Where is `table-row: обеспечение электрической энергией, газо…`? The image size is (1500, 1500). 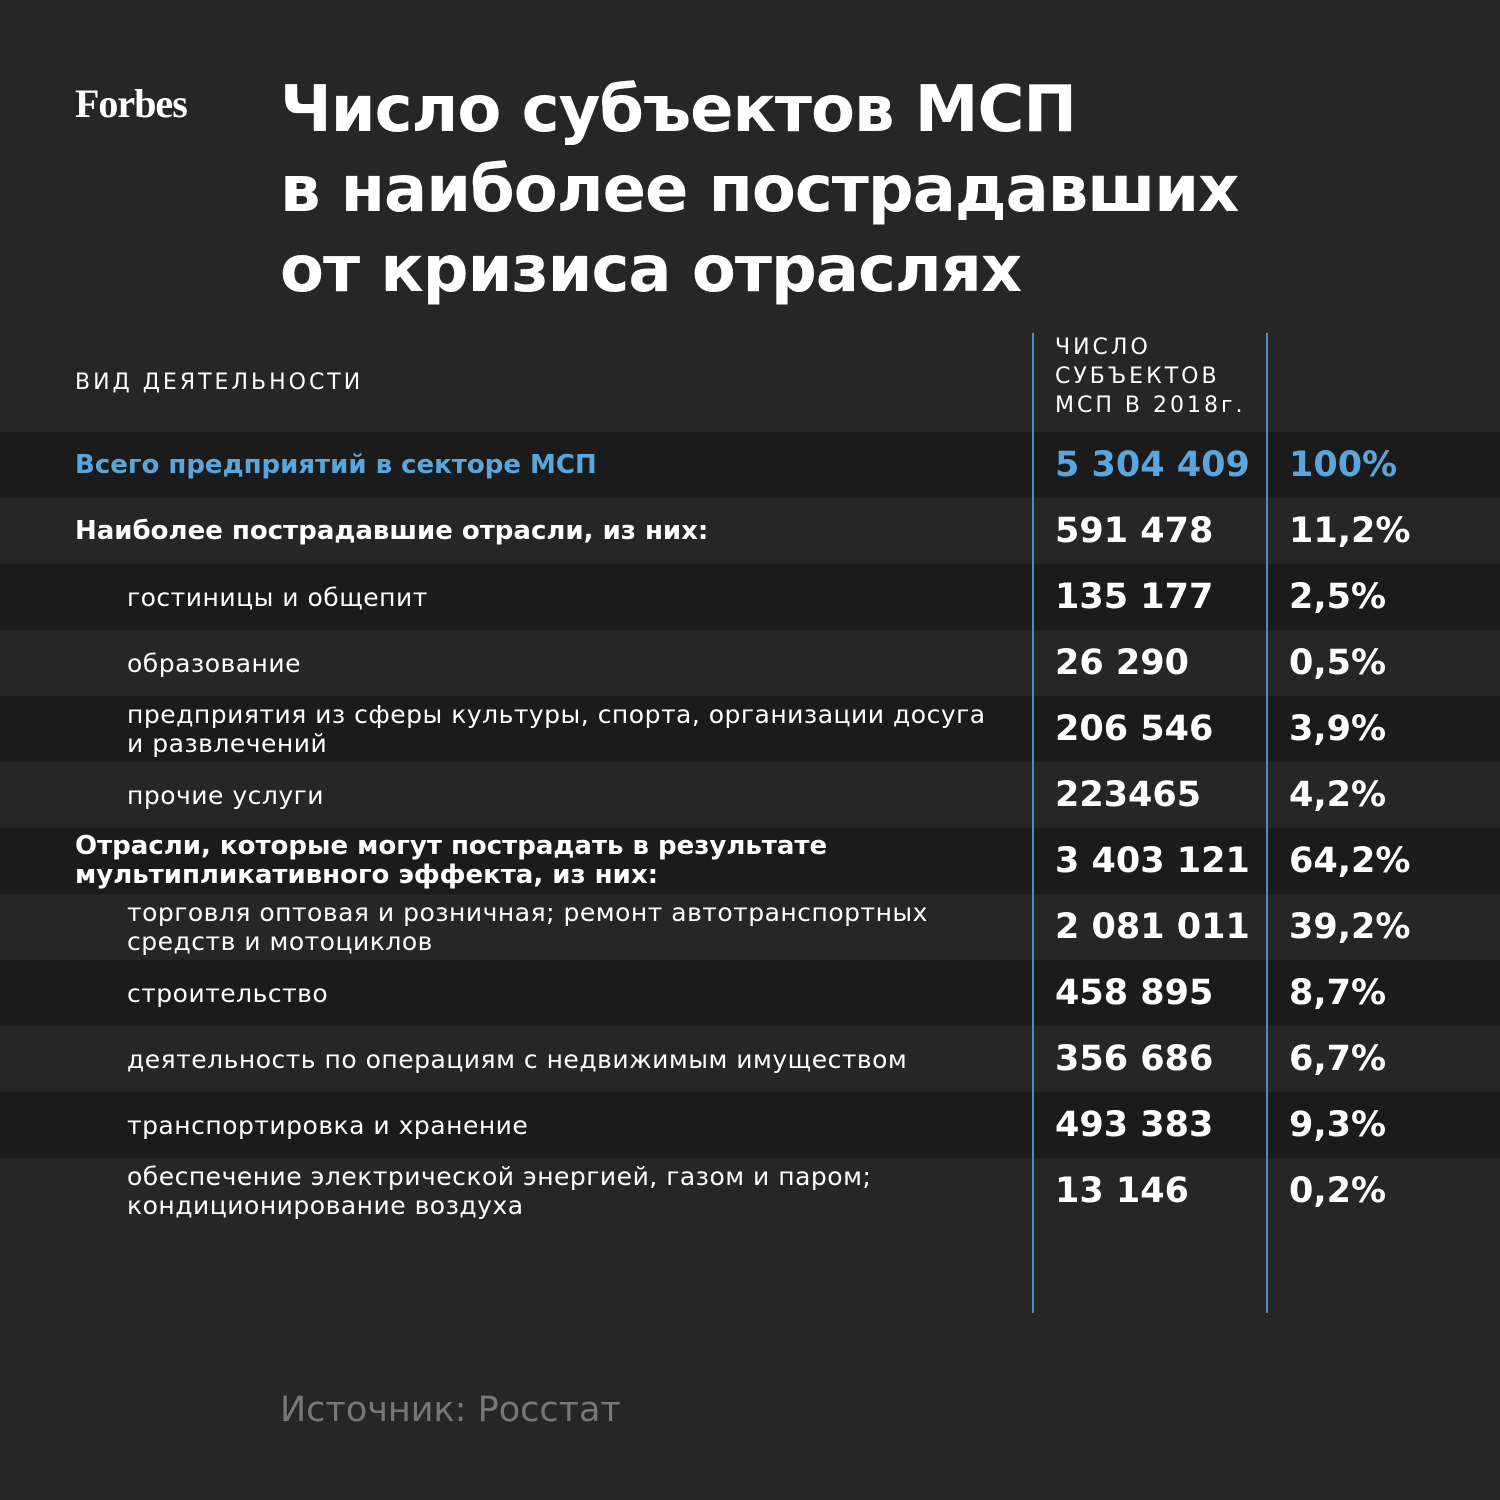 table-row: обеспечение электрической энергией, газо… is located at coordinates (750, 1191).